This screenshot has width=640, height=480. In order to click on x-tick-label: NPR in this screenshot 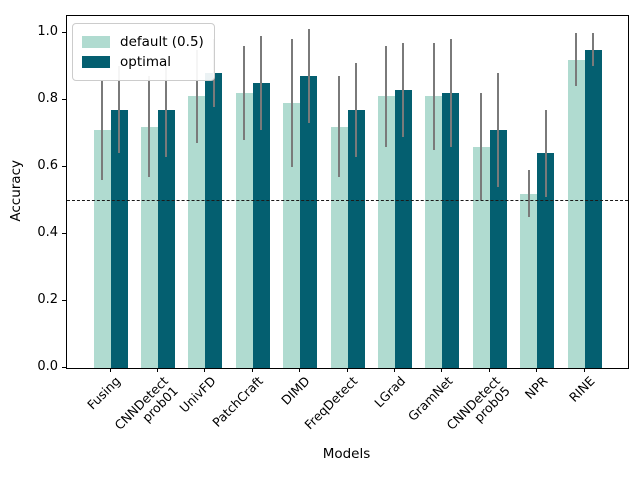, I will do `click(535, 387)`.